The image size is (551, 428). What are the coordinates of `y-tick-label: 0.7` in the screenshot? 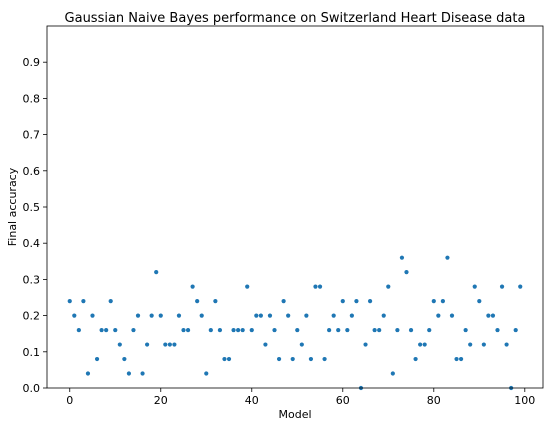 It's located at (32, 135).